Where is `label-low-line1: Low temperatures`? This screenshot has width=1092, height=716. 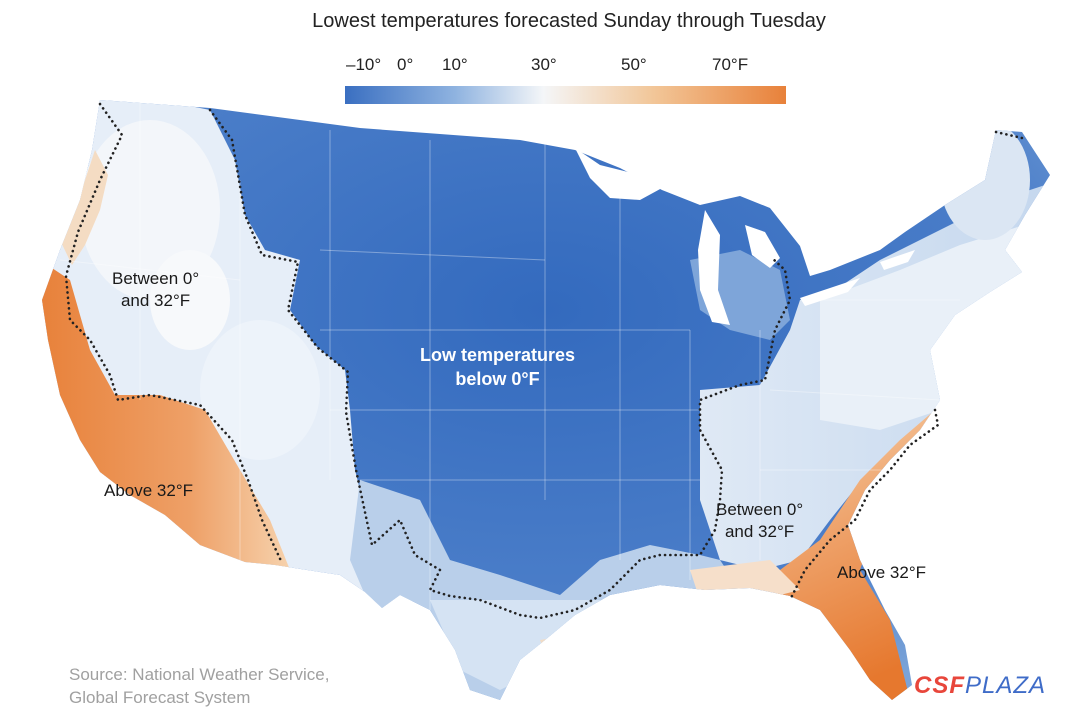
label-low-line1: Low temperatures is located at coordinates (498, 355).